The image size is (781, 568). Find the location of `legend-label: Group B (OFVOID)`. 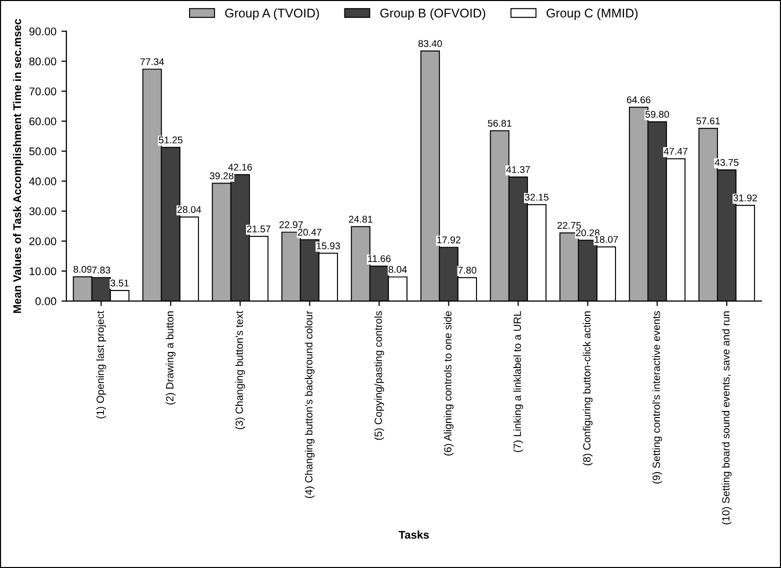

legend-label: Group B (OFVOID) is located at coordinates (433, 14).